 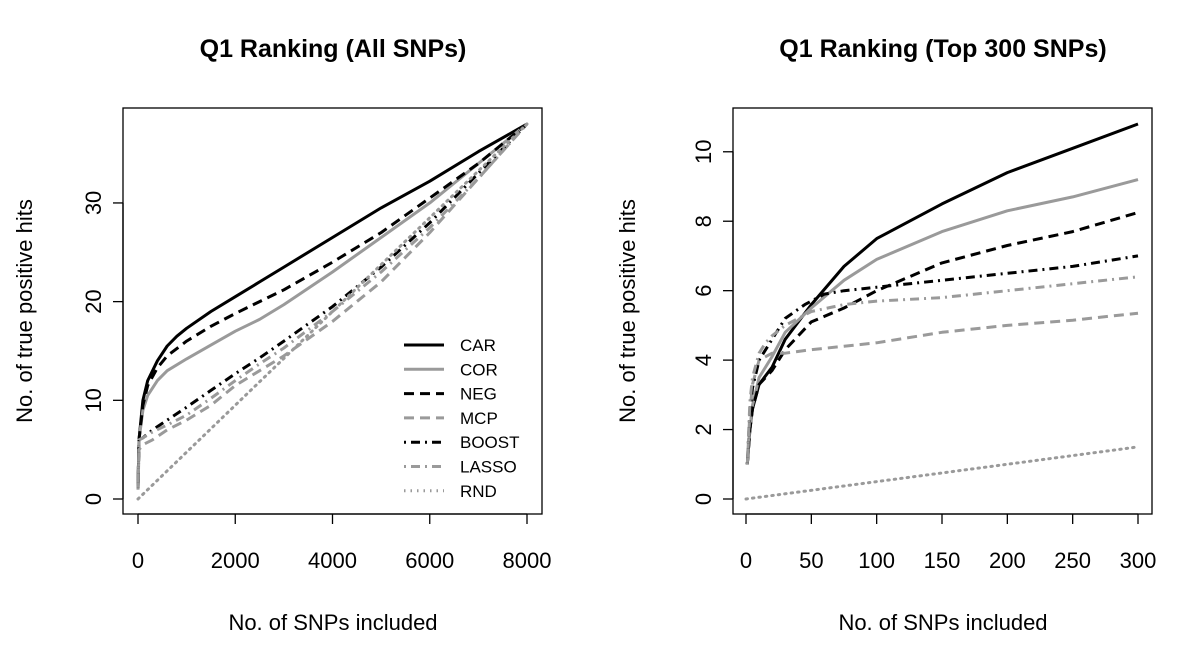 What do you see at coordinates (429, 560) in the screenshot?
I see `x-tick-label: 6000` at bounding box center [429, 560].